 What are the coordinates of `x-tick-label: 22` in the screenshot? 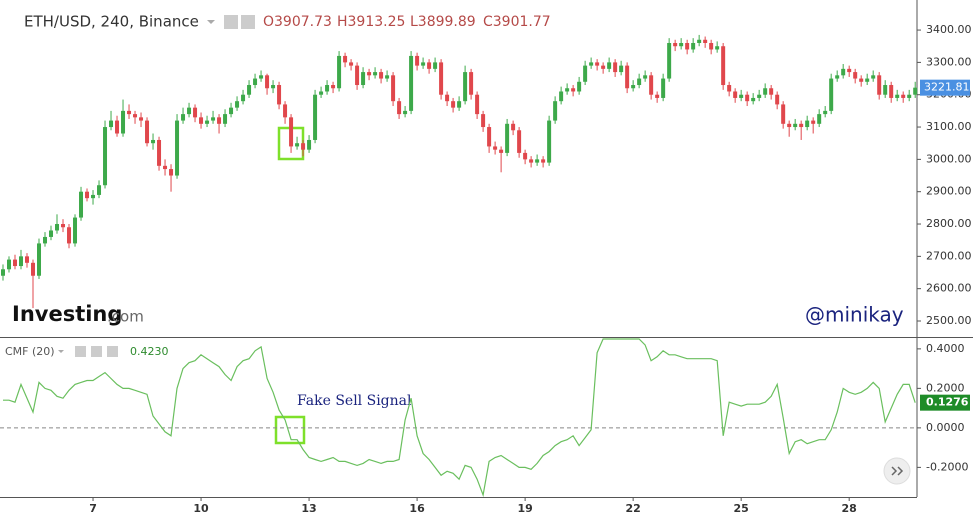 It's located at (632, 508).